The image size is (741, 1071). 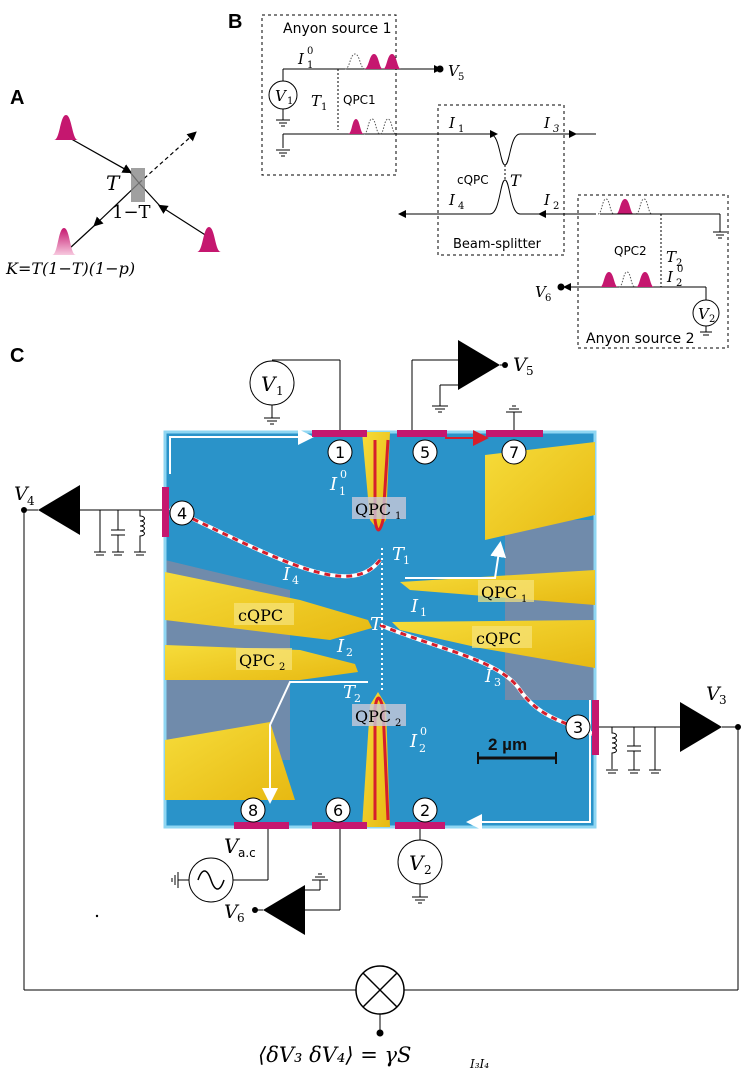 I want to click on cqpc-upper-path, so click(x=513, y=149).